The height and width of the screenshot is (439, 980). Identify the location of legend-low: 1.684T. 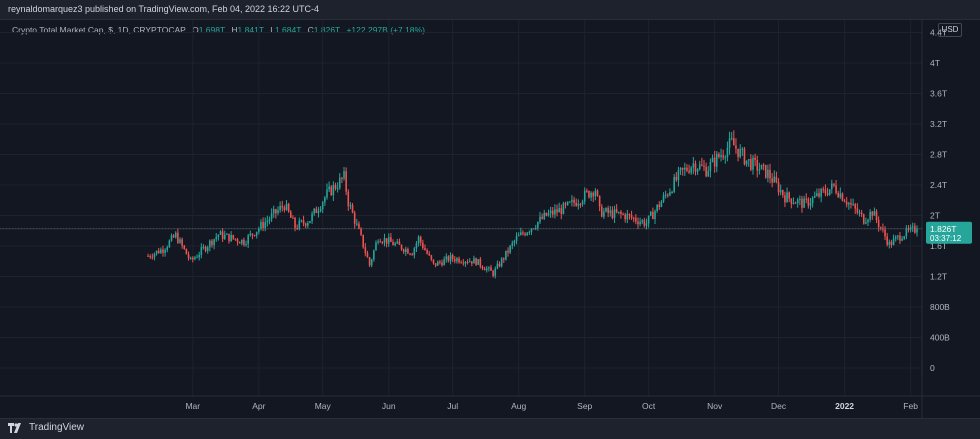
(288, 30).